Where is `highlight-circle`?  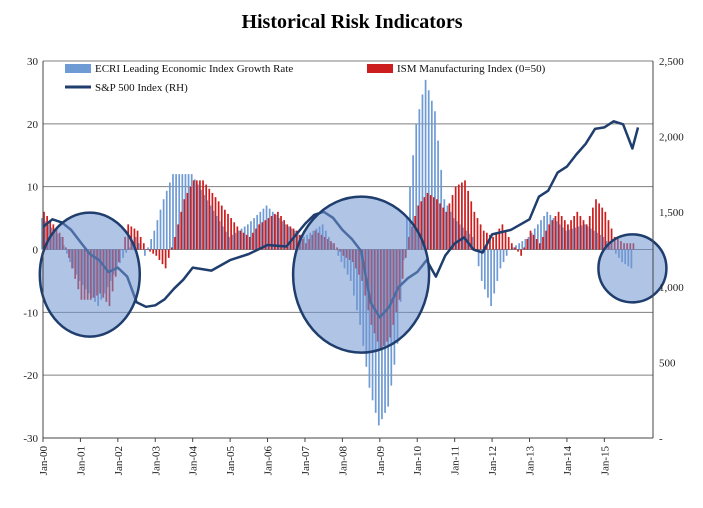 highlight-circle is located at coordinates (361, 274).